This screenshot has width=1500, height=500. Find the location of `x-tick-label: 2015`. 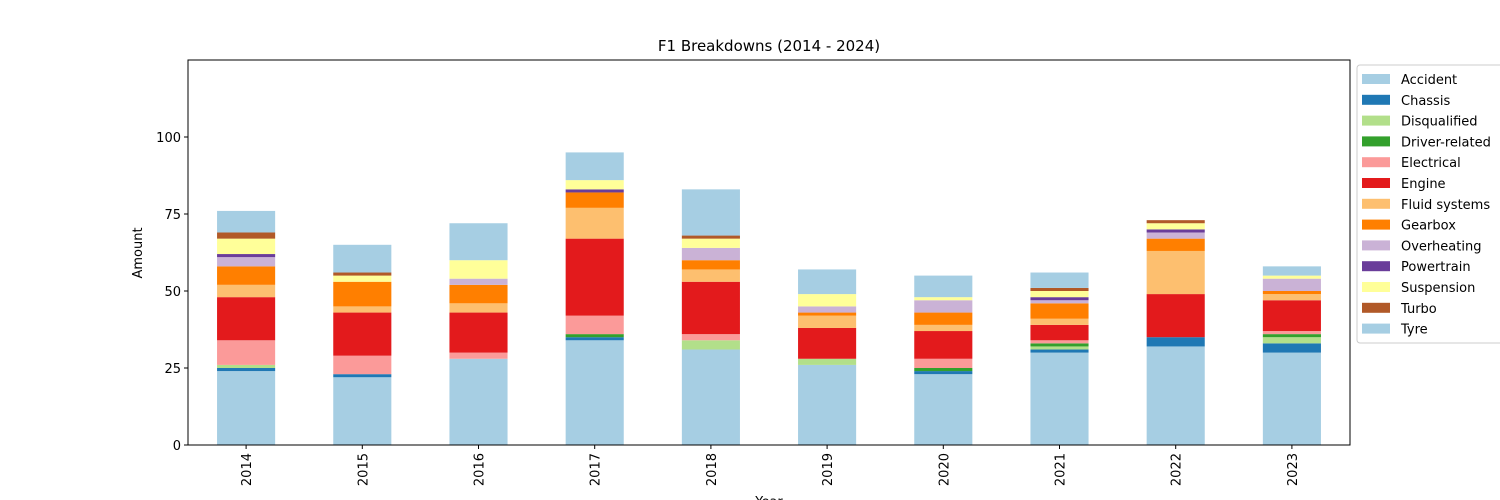

x-tick-label: 2015 is located at coordinates (363, 469).